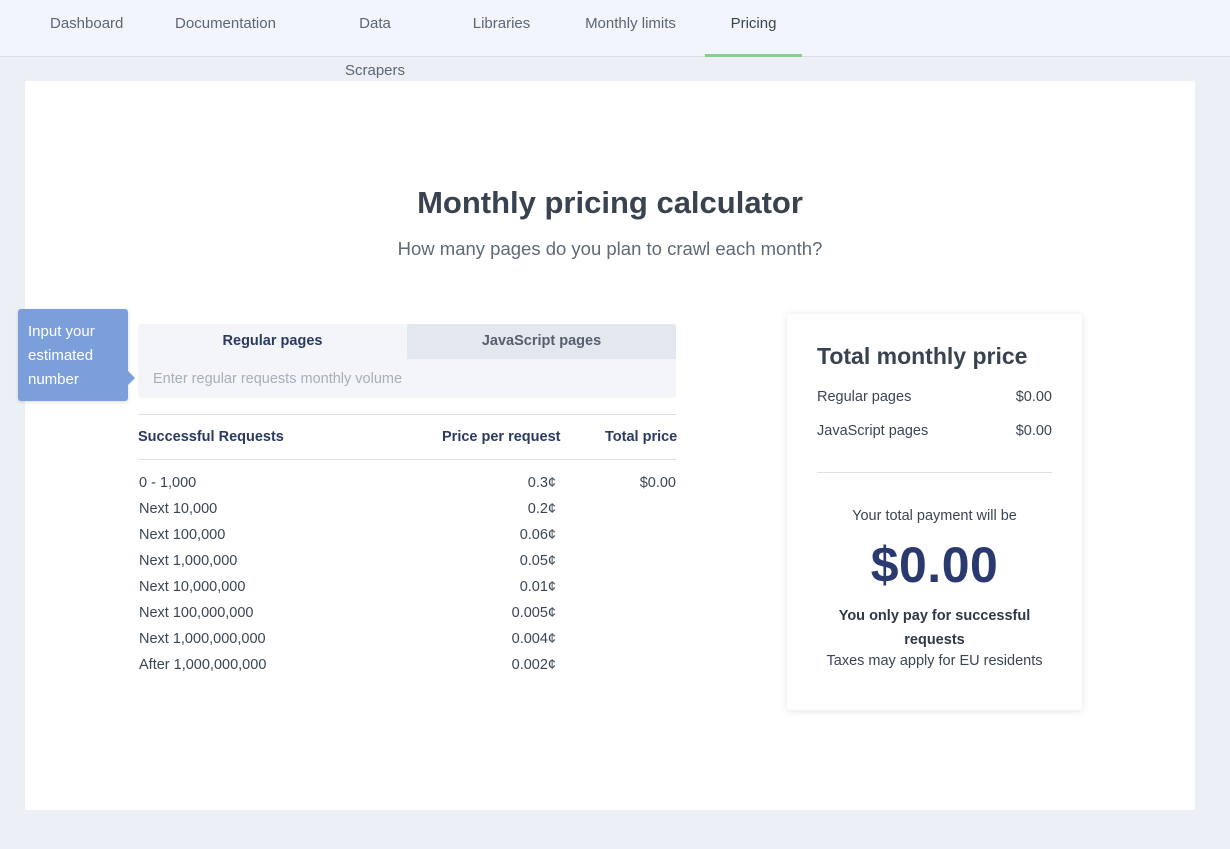 The height and width of the screenshot is (849, 1230). I want to click on regular-pages-value: $0.00, so click(1033, 397).